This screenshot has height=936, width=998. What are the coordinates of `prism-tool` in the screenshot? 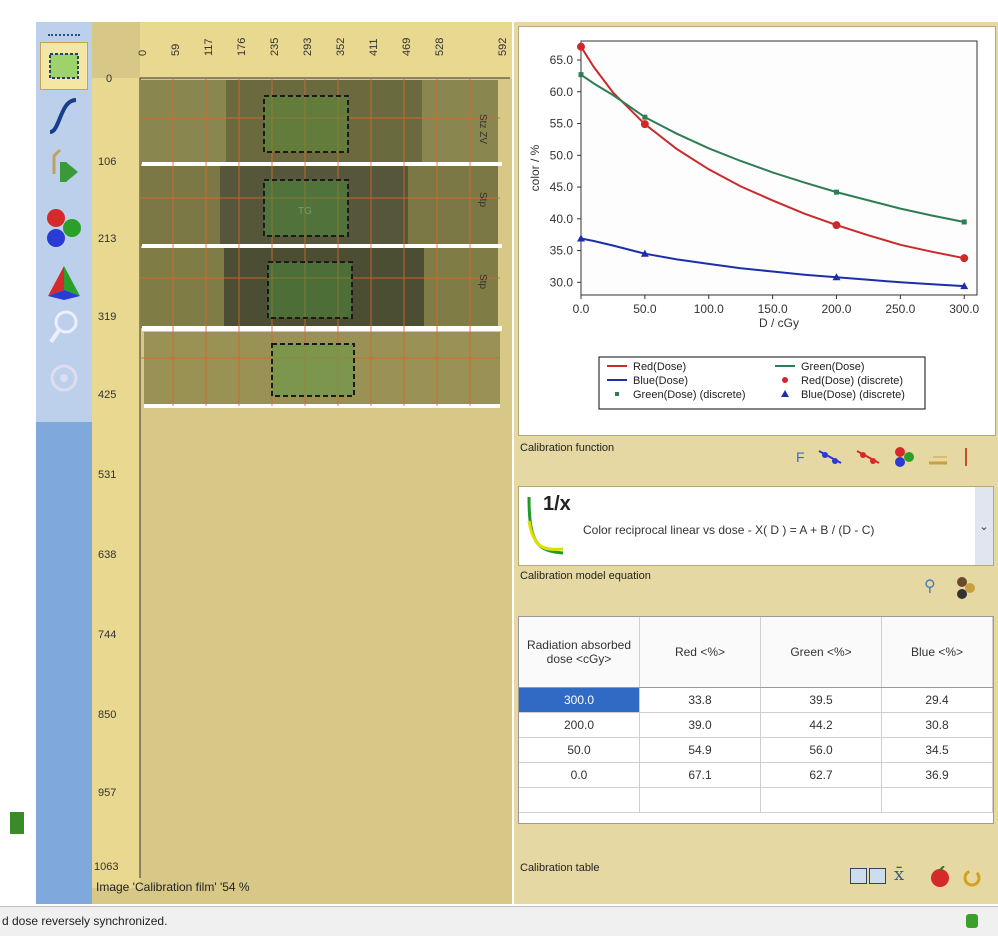 It's located at (64, 282).